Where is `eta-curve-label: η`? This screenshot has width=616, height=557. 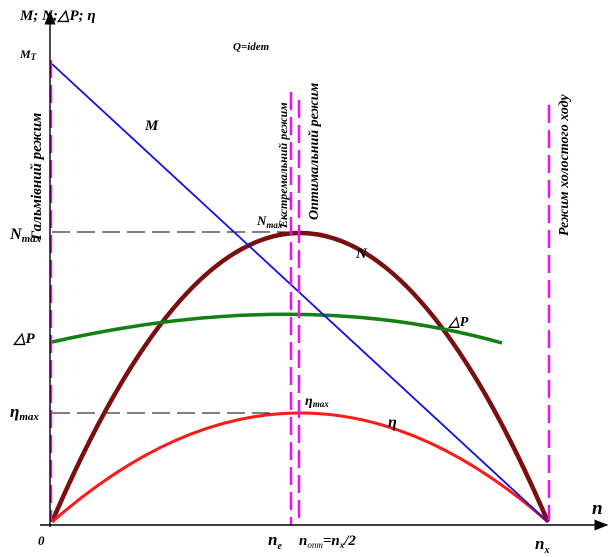 eta-curve-label: η is located at coordinates (392, 422).